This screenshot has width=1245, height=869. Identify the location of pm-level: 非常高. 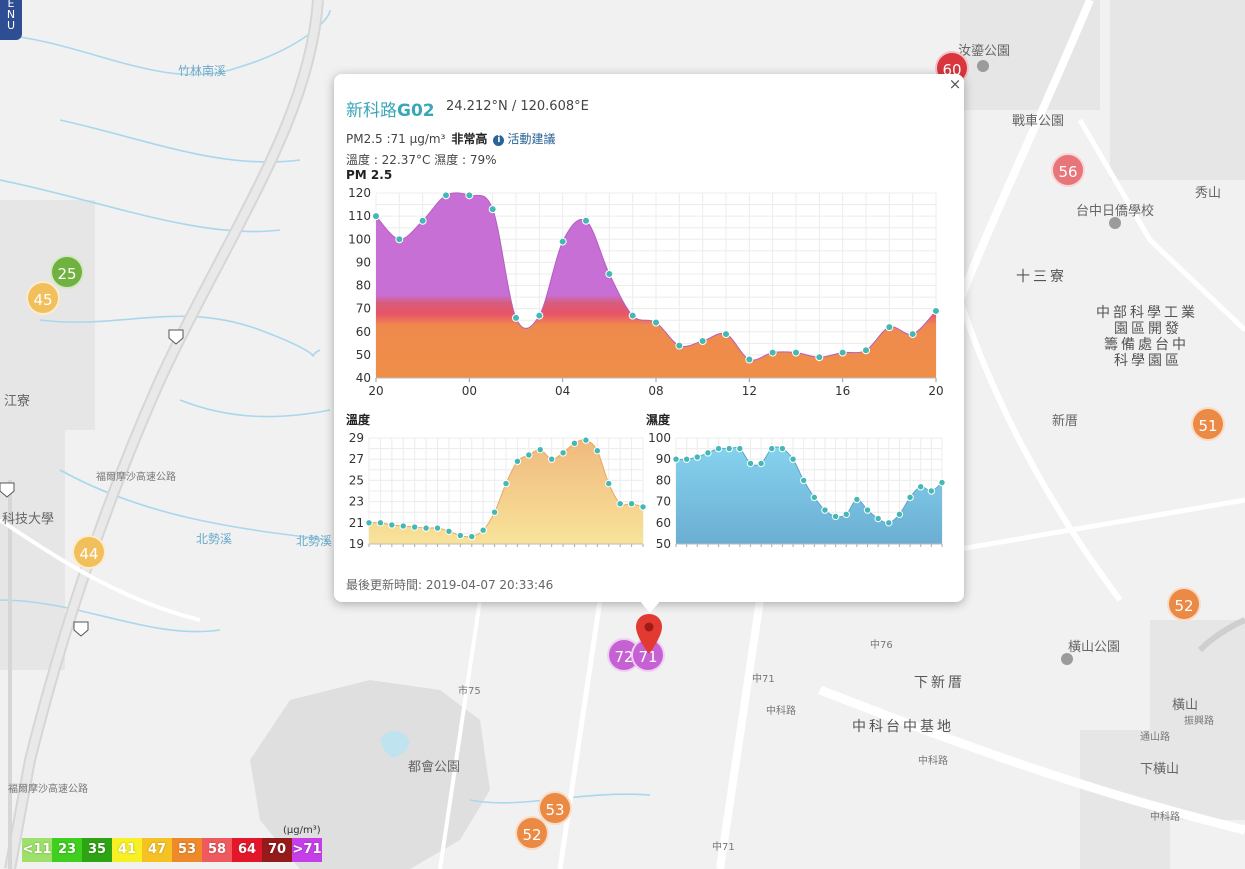
(469, 139).